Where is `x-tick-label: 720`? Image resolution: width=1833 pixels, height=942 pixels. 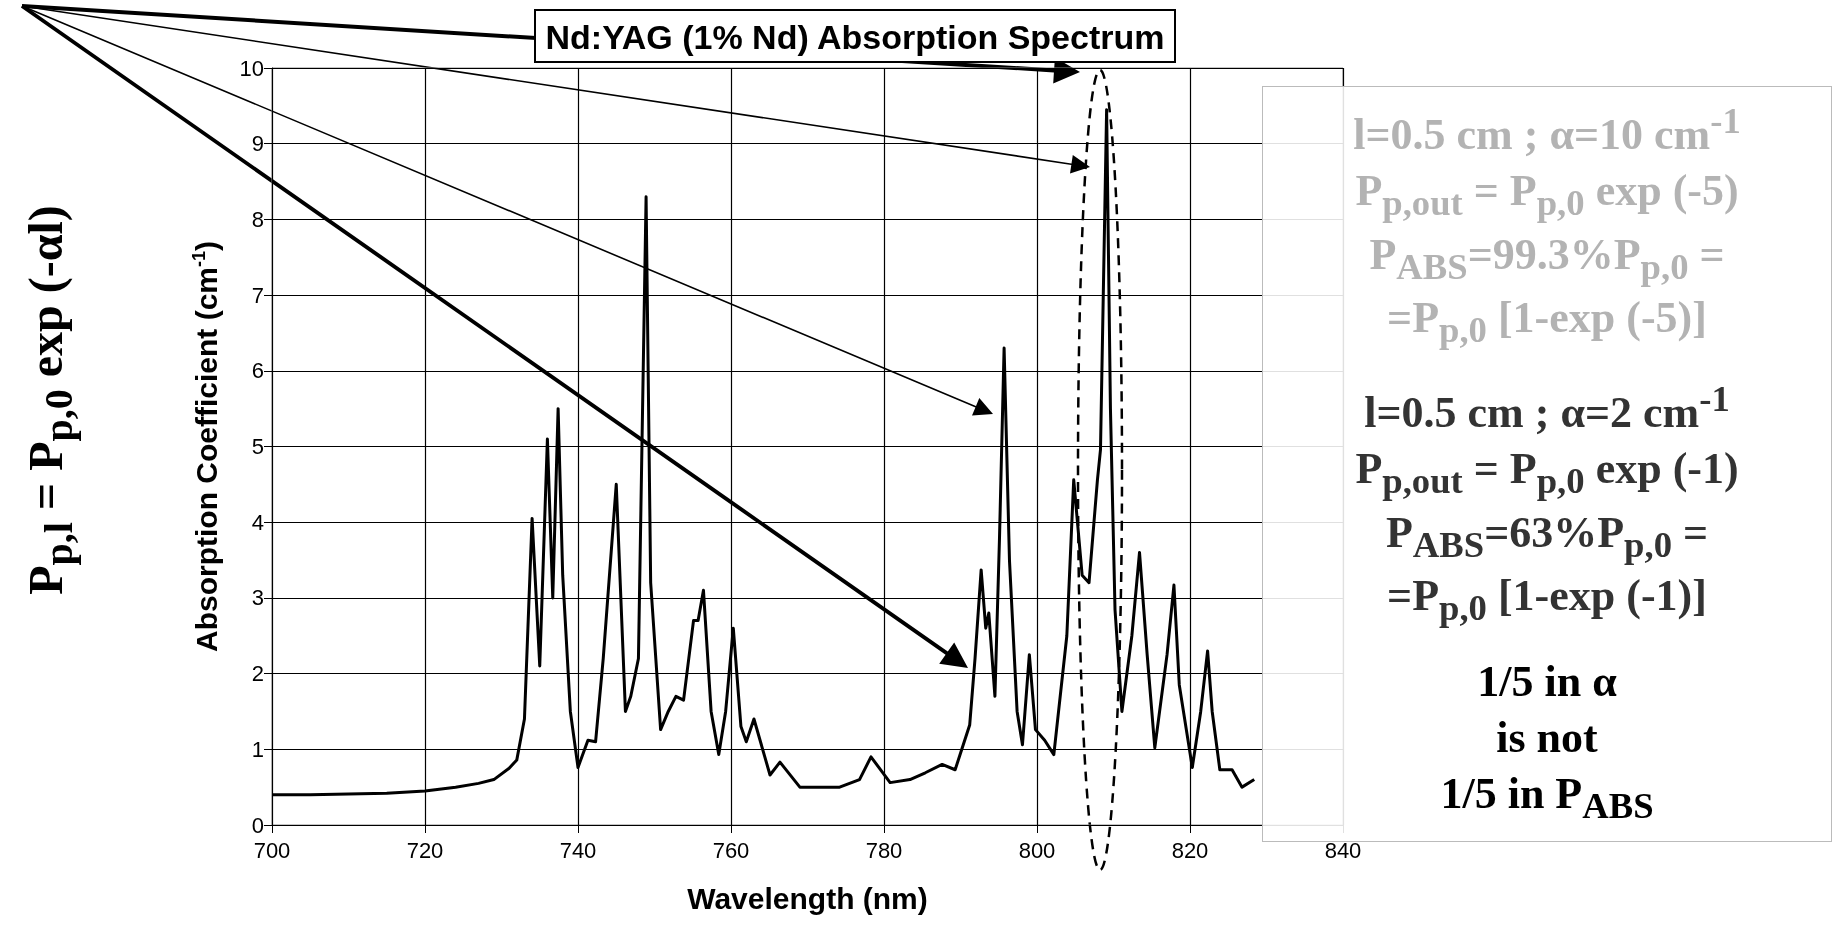
x-tick-label: 720 is located at coordinates (425, 850).